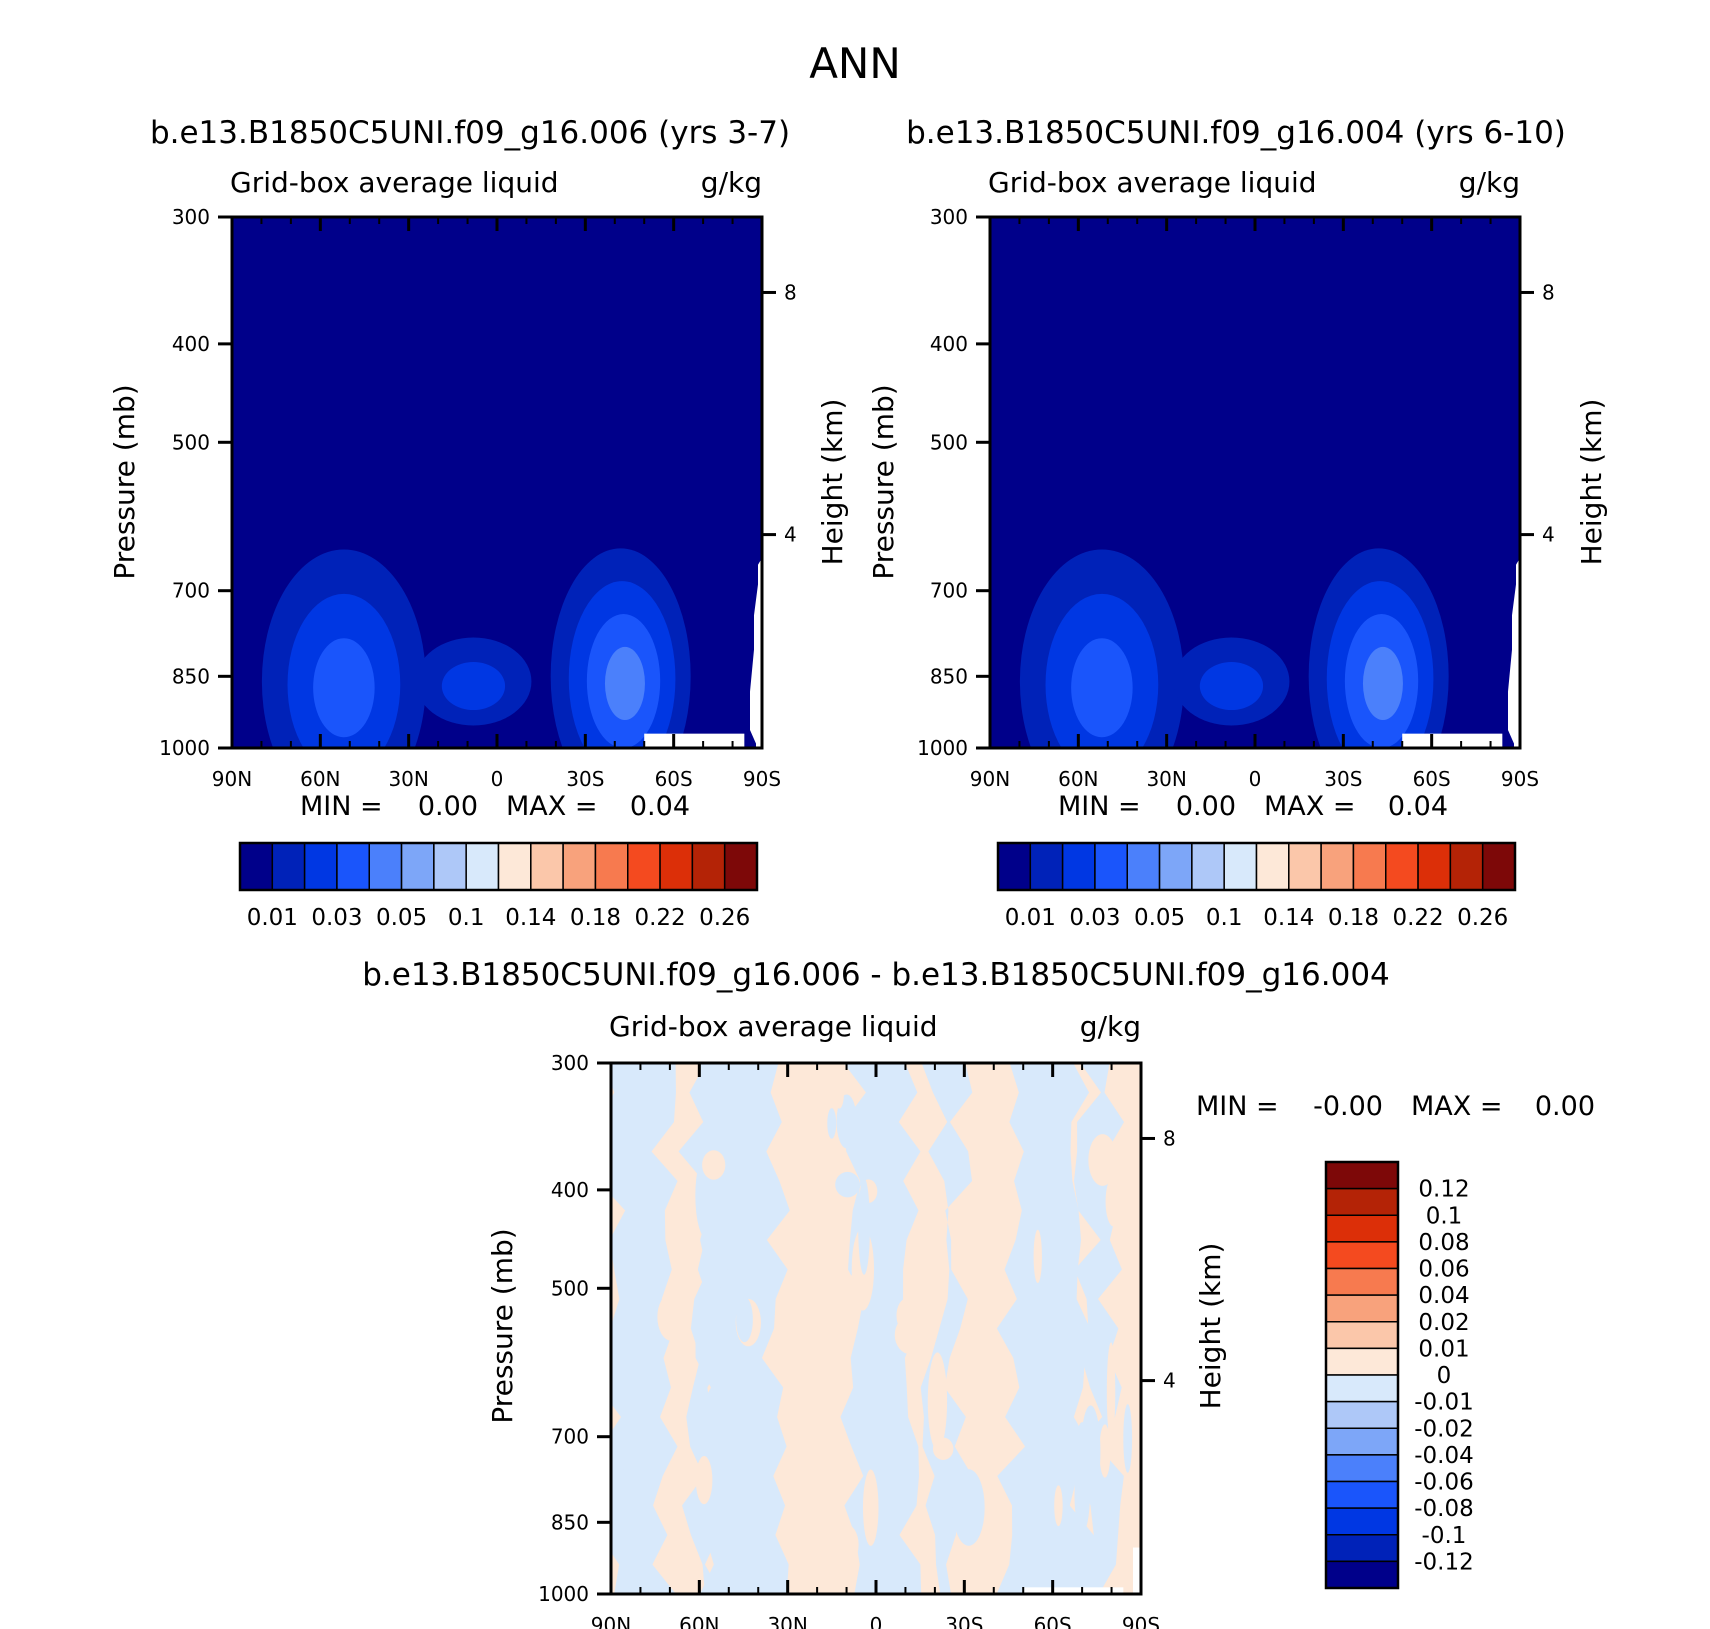 This screenshot has height=1629, width=1710. What do you see at coordinates (1417, 918) in the screenshot?
I see `colorbar-label: 0.22` at bounding box center [1417, 918].